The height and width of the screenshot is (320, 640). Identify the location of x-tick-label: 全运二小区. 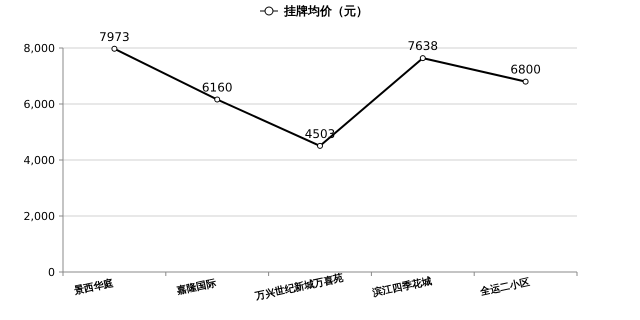
(504, 287).